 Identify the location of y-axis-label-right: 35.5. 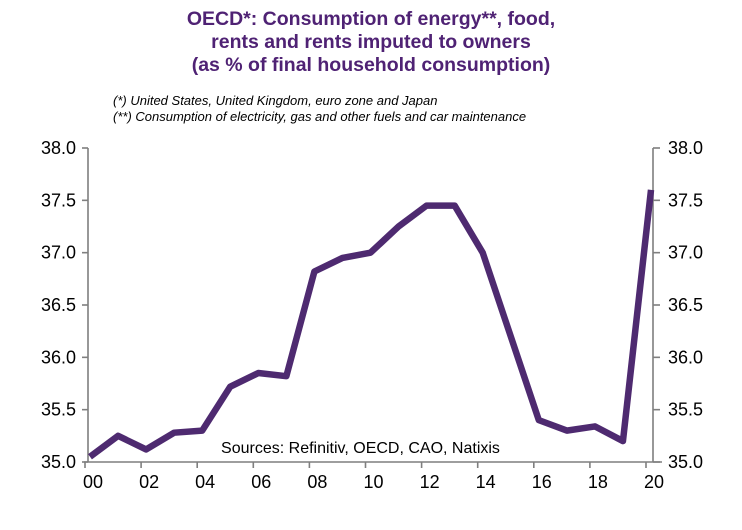
(685, 410).